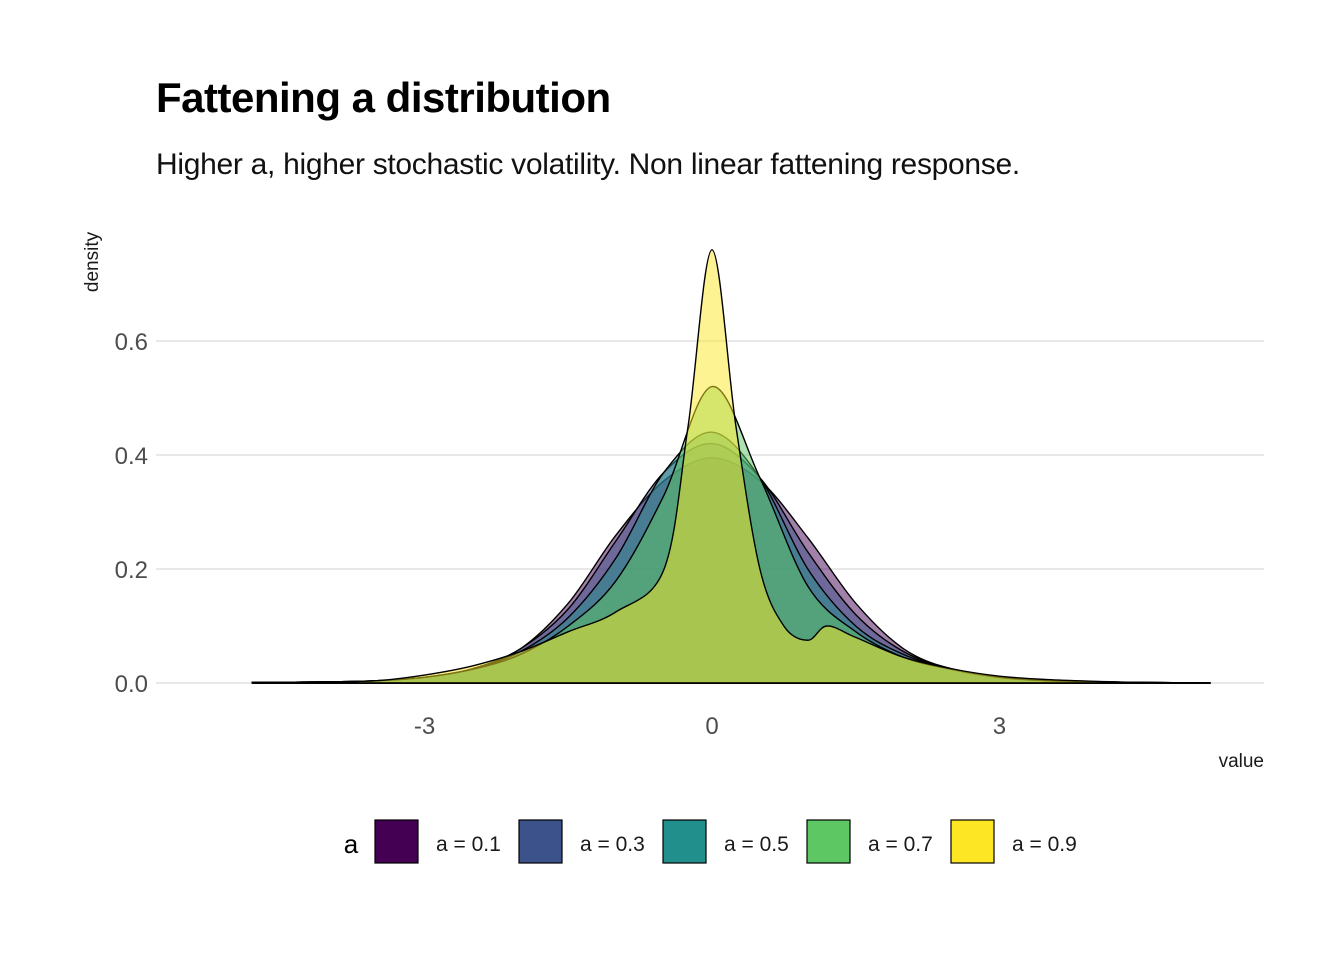 The height and width of the screenshot is (960, 1344). Describe the element at coordinates (612, 844) in the screenshot. I see `legend-label: a = 0.3` at that location.